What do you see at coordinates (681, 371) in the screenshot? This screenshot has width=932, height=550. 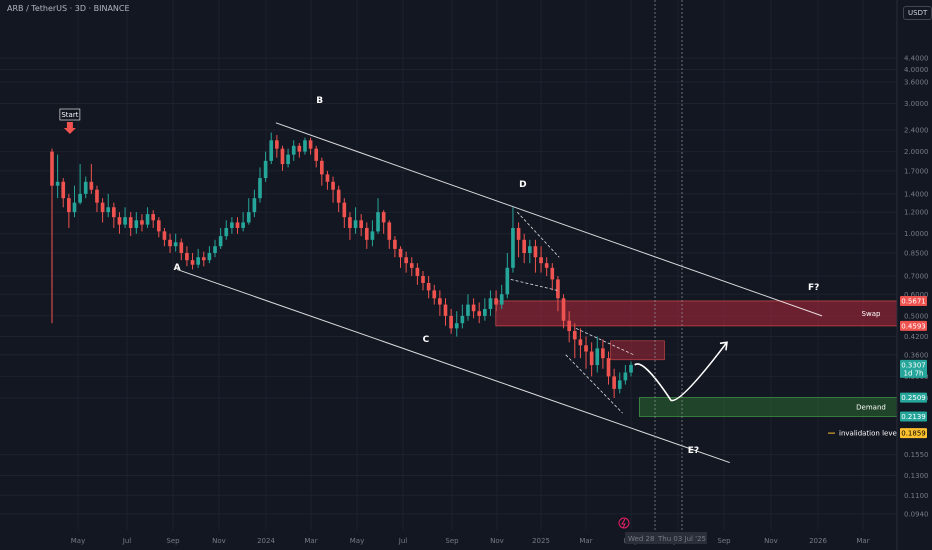 I see `projection-path` at bounding box center [681, 371].